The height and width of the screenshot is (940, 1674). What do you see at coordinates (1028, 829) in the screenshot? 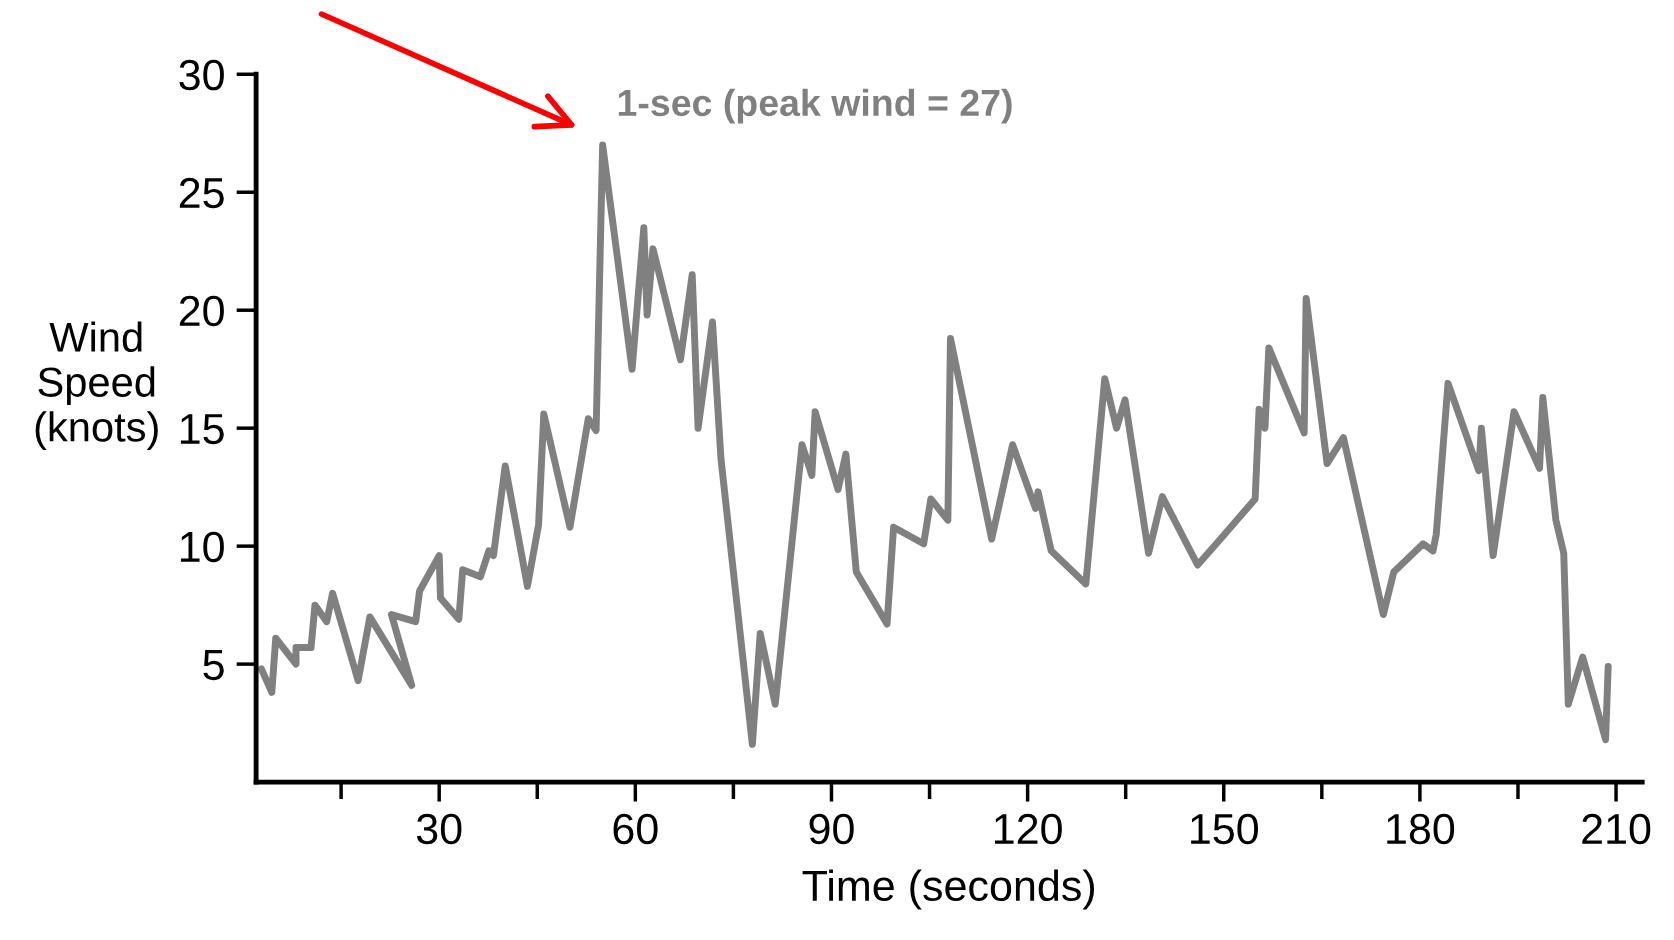
I see `x-tick-label: 120` at bounding box center [1028, 829].